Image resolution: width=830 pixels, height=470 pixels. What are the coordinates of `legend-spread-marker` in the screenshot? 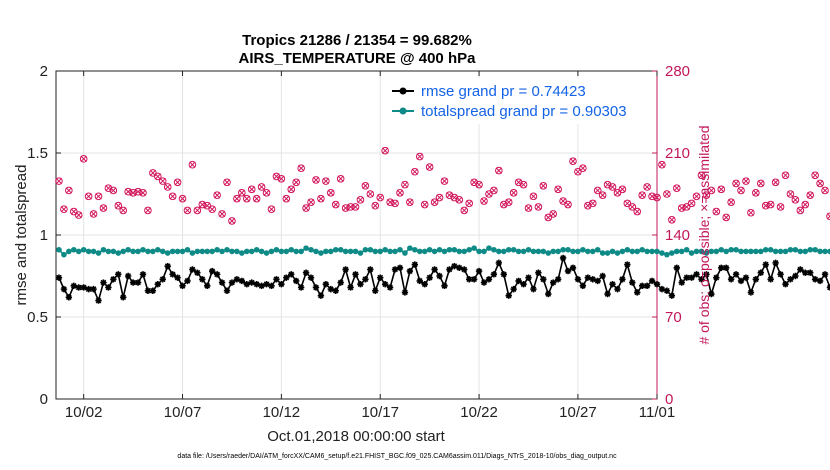 It's located at (403, 111).